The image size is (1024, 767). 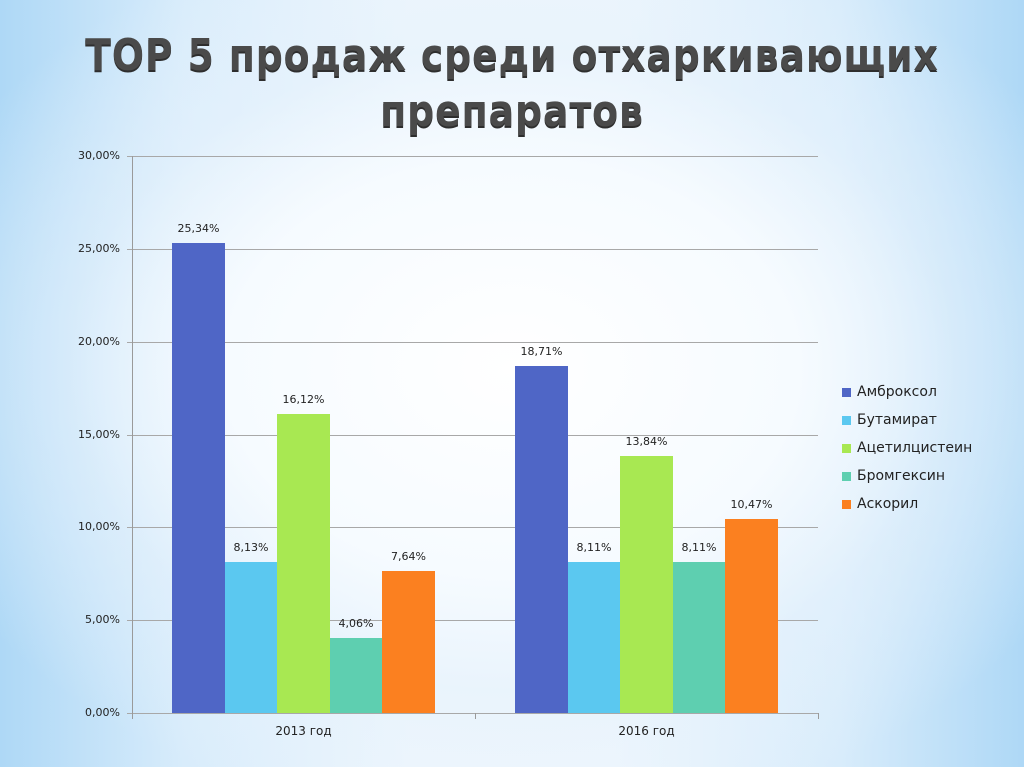 I want to click on legend-item: Ацетилцистеин, so click(x=907, y=448).